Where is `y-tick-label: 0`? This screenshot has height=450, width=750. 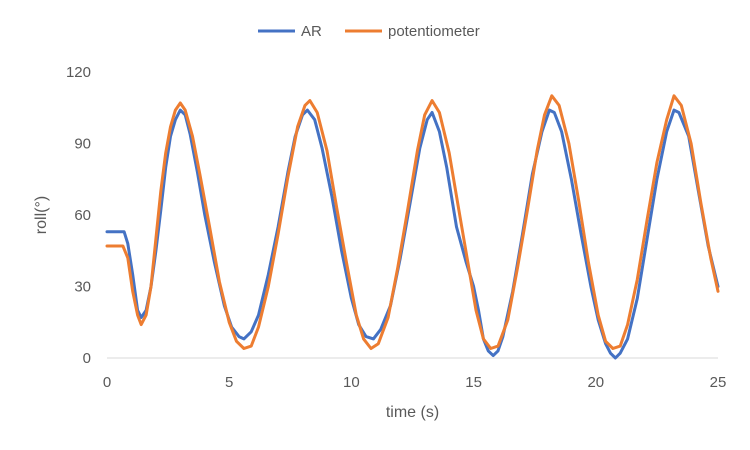 y-tick-label: 0 is located at coordinates (87, 358).